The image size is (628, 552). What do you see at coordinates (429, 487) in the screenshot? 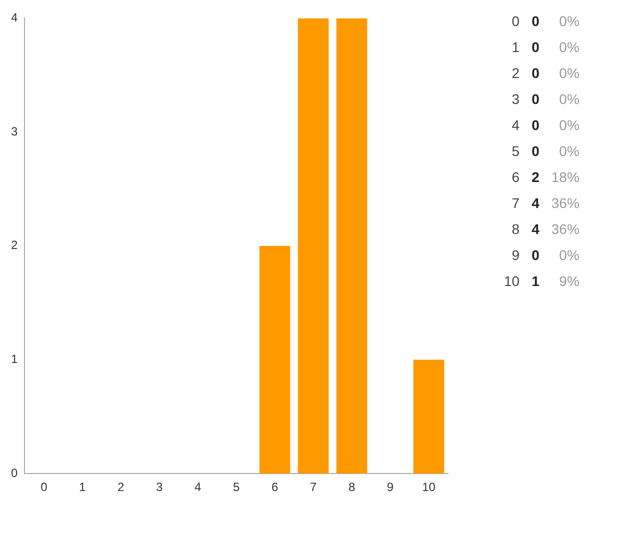
I see `x-tick-label: 10` at bounding box center [429, 487].